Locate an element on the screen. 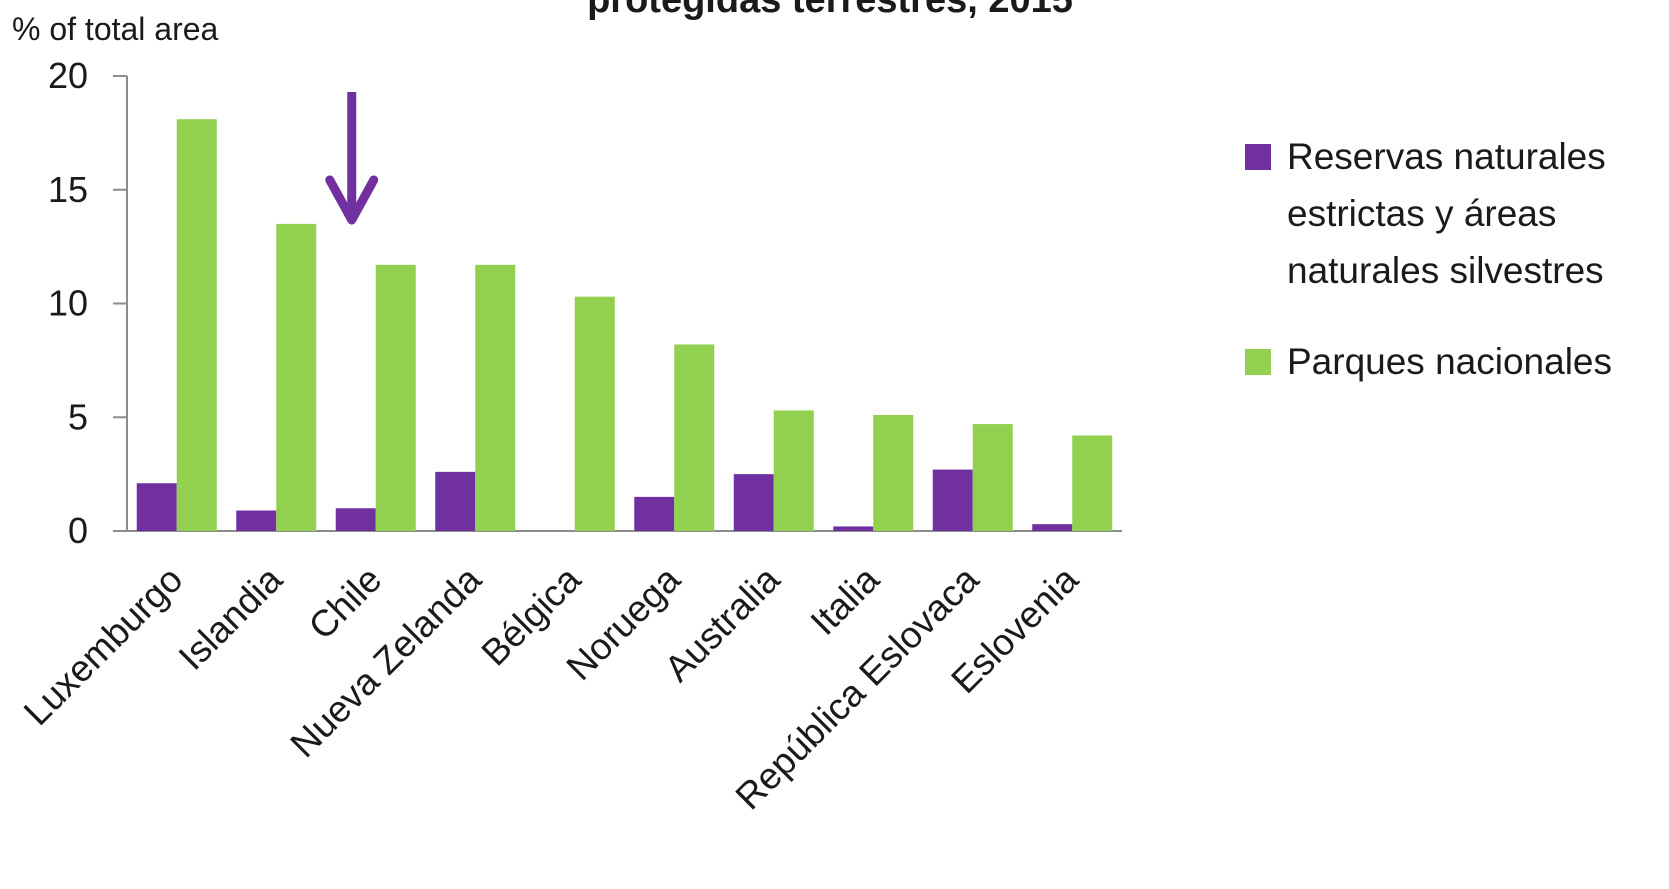  y-tick-label: 0 is located at coordinates (78, 530).